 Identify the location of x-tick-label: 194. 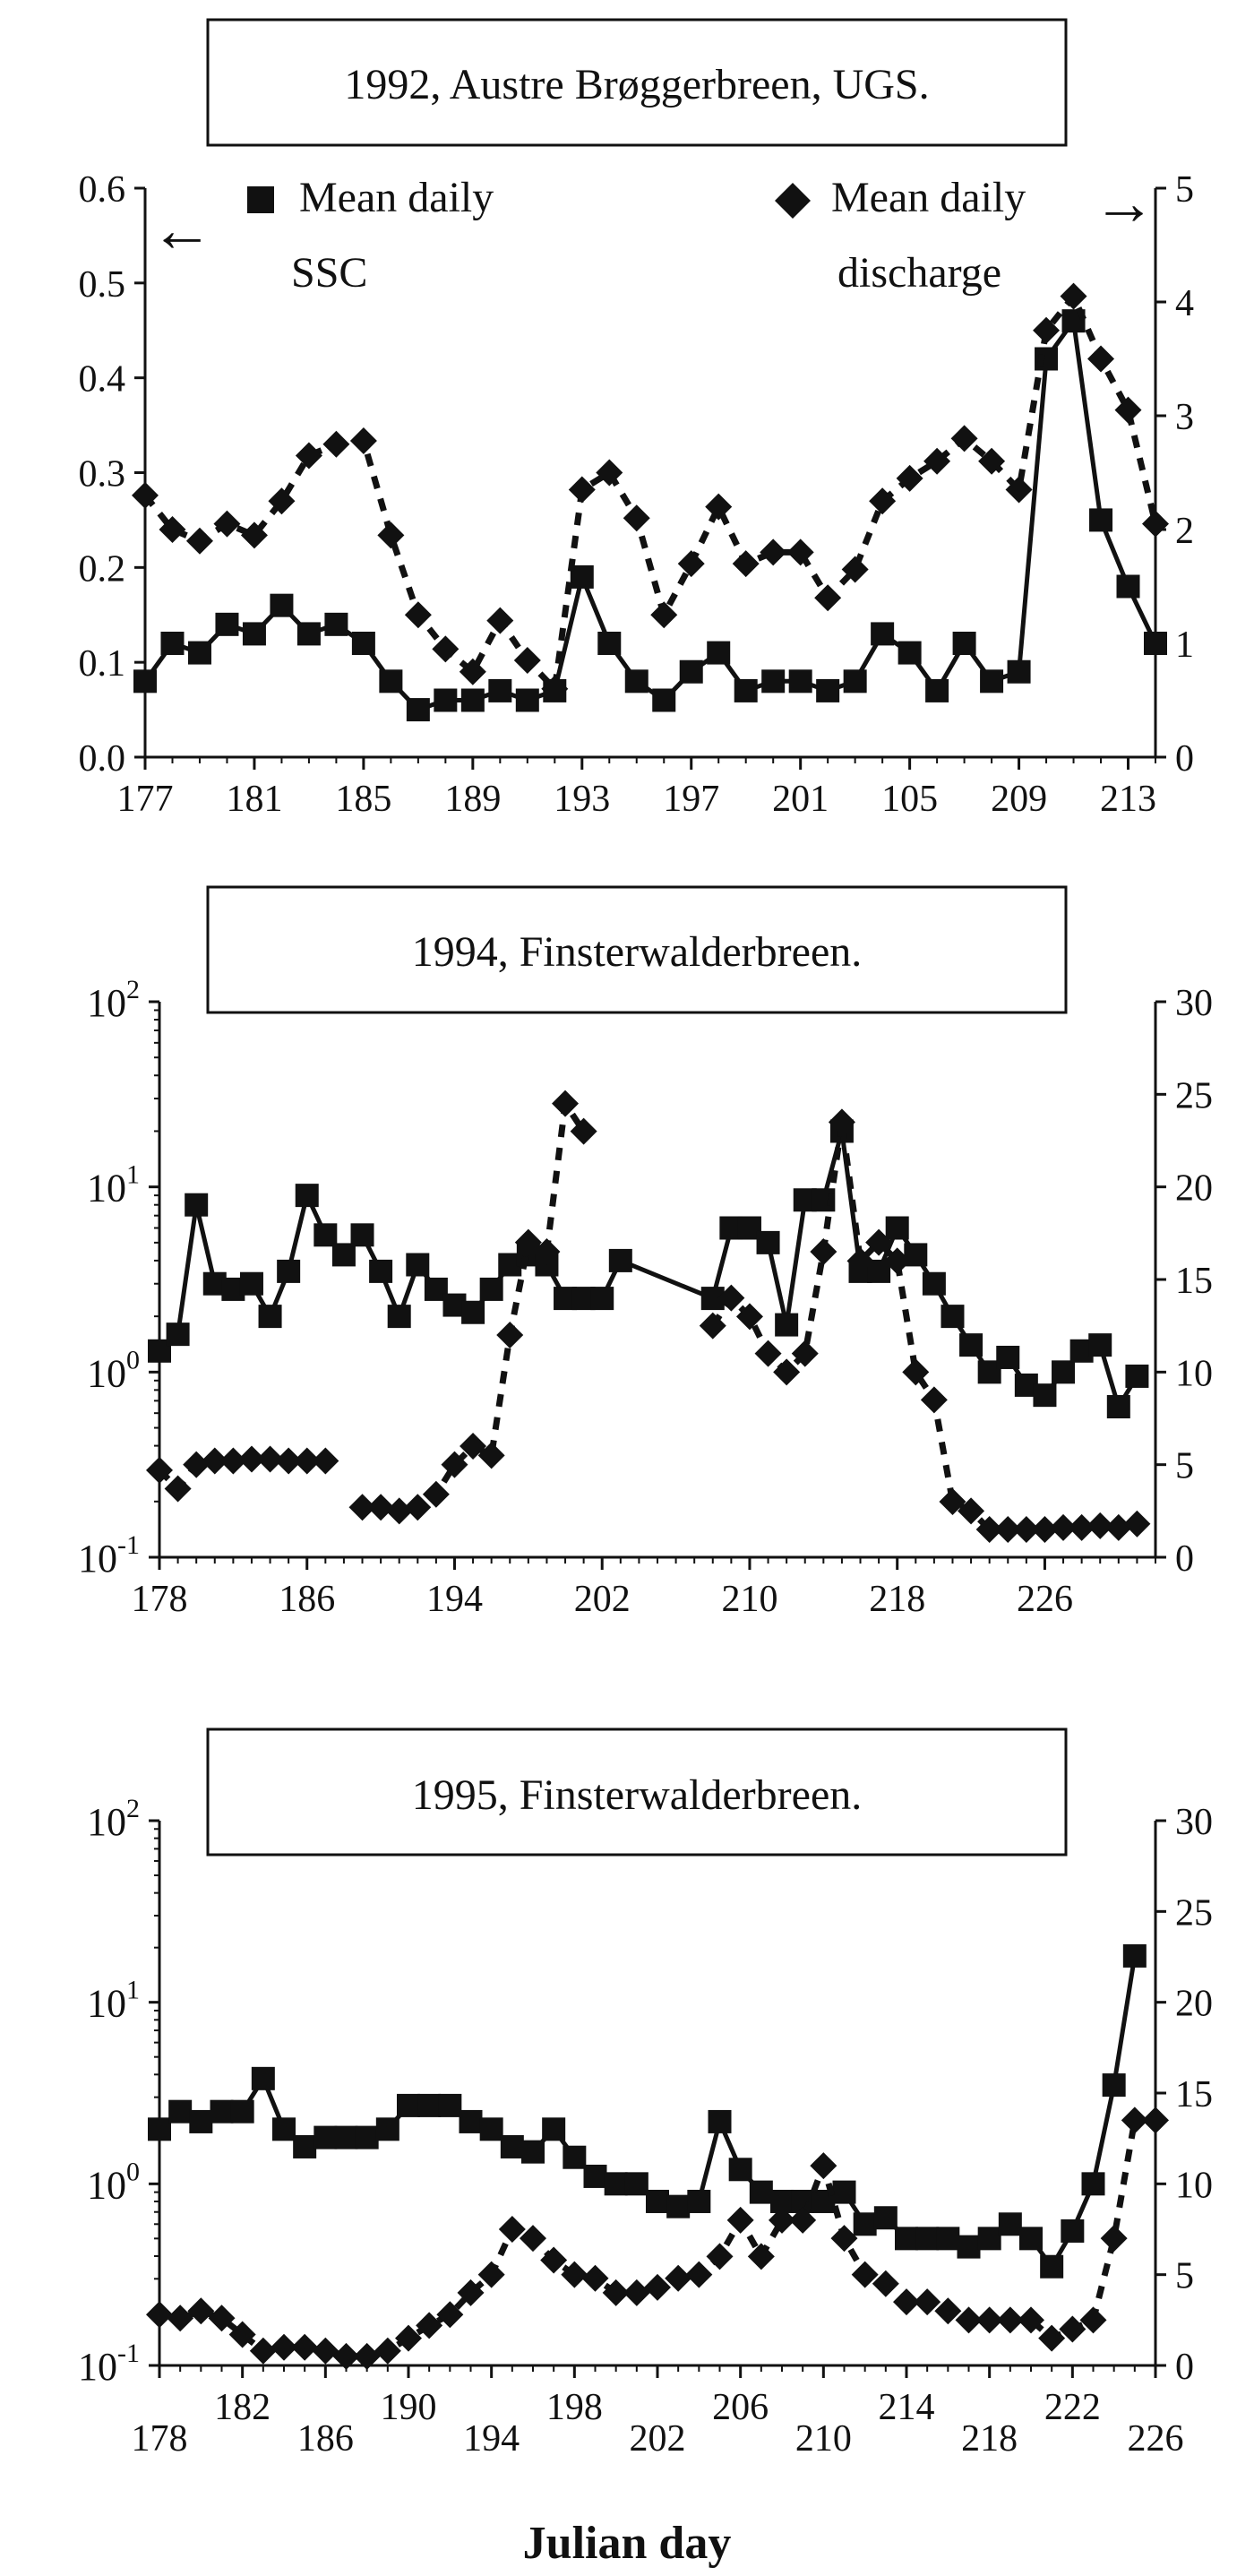
(491, 2439).